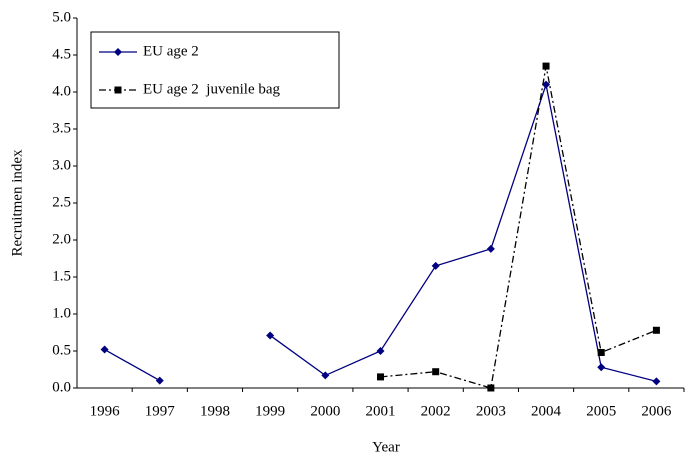 Image resolution: width=686 pixels, height=463 pixels. Describe the element at coordinates (132, 365) in the screenshot. I see `series-line` at that location.